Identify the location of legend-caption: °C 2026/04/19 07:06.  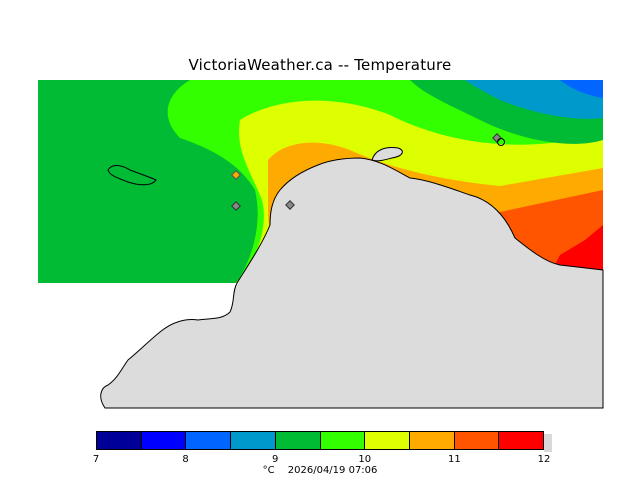
(320, 470).